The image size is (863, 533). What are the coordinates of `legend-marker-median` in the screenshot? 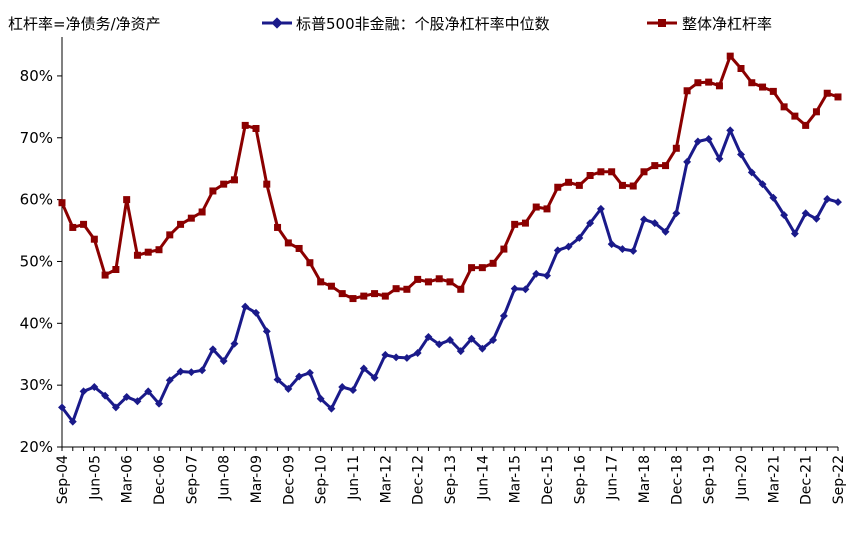 It's located at (277, 23).